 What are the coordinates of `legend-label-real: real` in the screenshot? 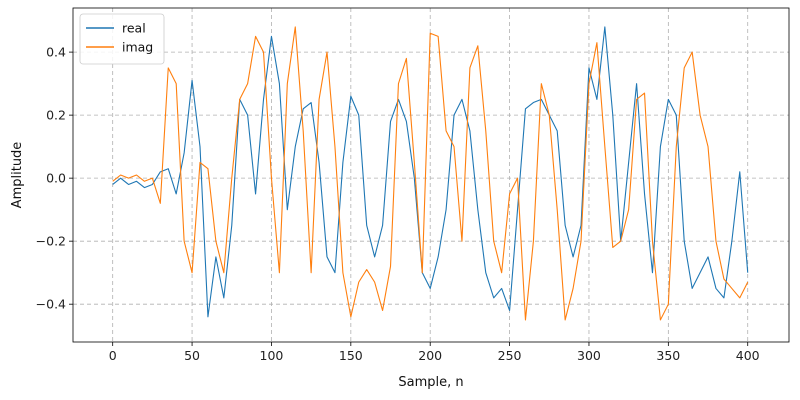 It's located at (134, 28).